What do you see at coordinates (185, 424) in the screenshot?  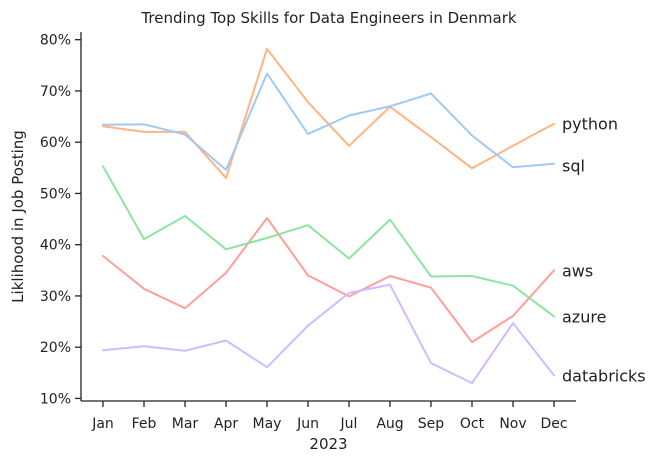 I see `x-tick-label: Mar` at bounding box center [185, 424].